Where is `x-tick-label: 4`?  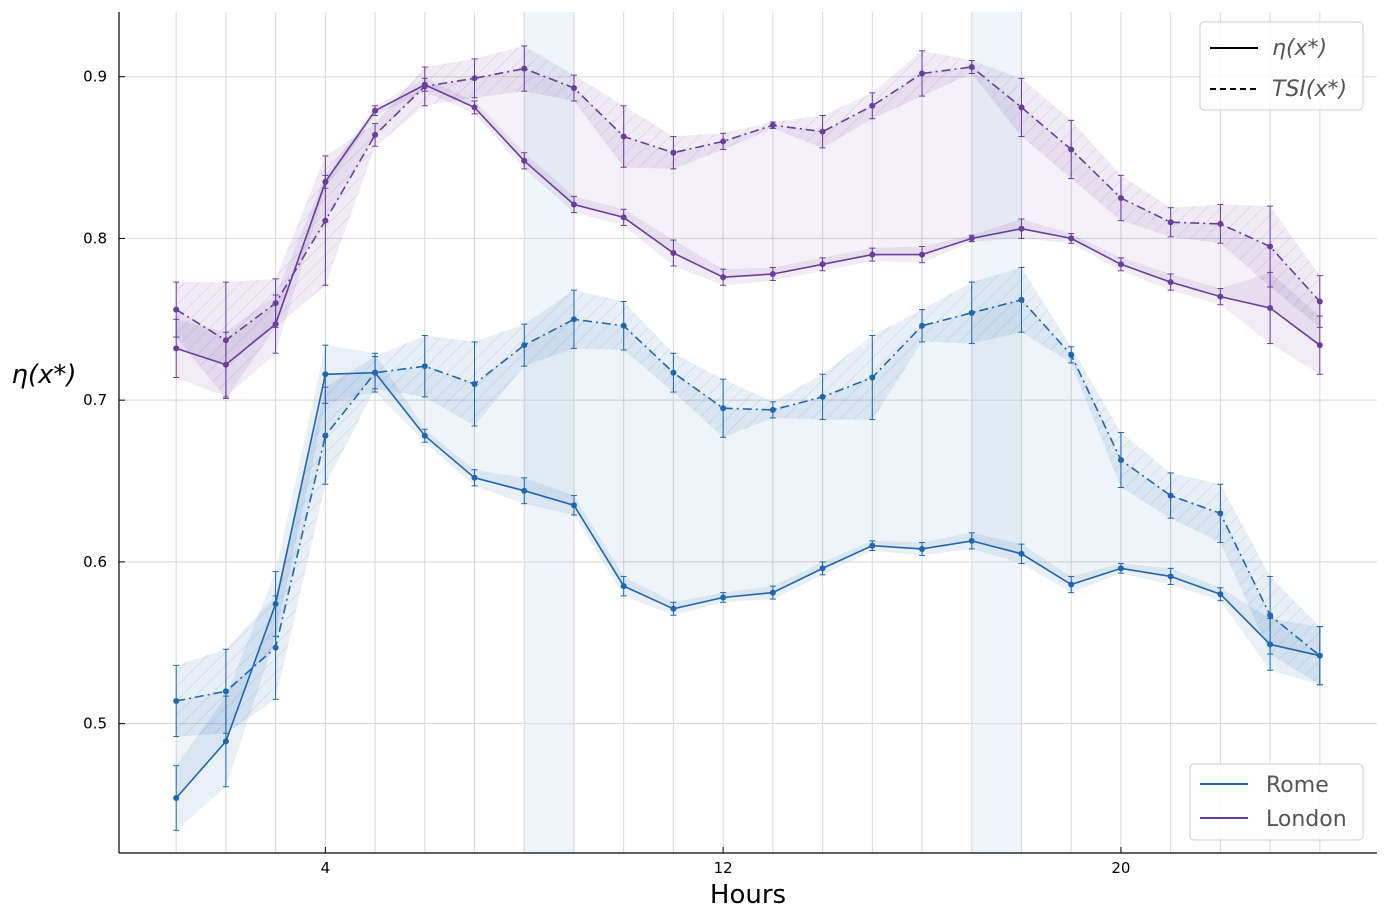
x-tick-label: 4 is located at coordinates (326, 868).